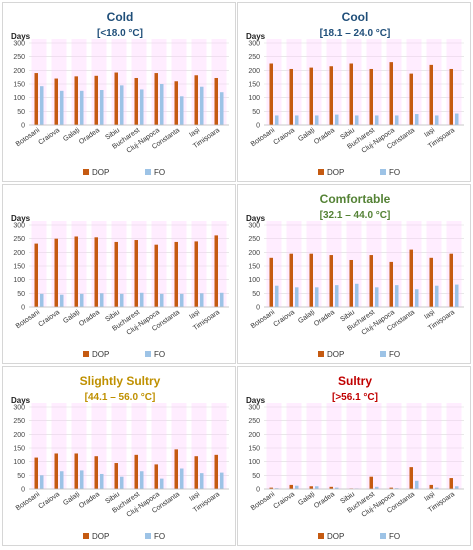 The height and width of the screenshot is (550, 473). What do you see at coordinates (21, 218) in the screenshot?
I see `y-axis-label: Days` at bounding box center [21, 218].